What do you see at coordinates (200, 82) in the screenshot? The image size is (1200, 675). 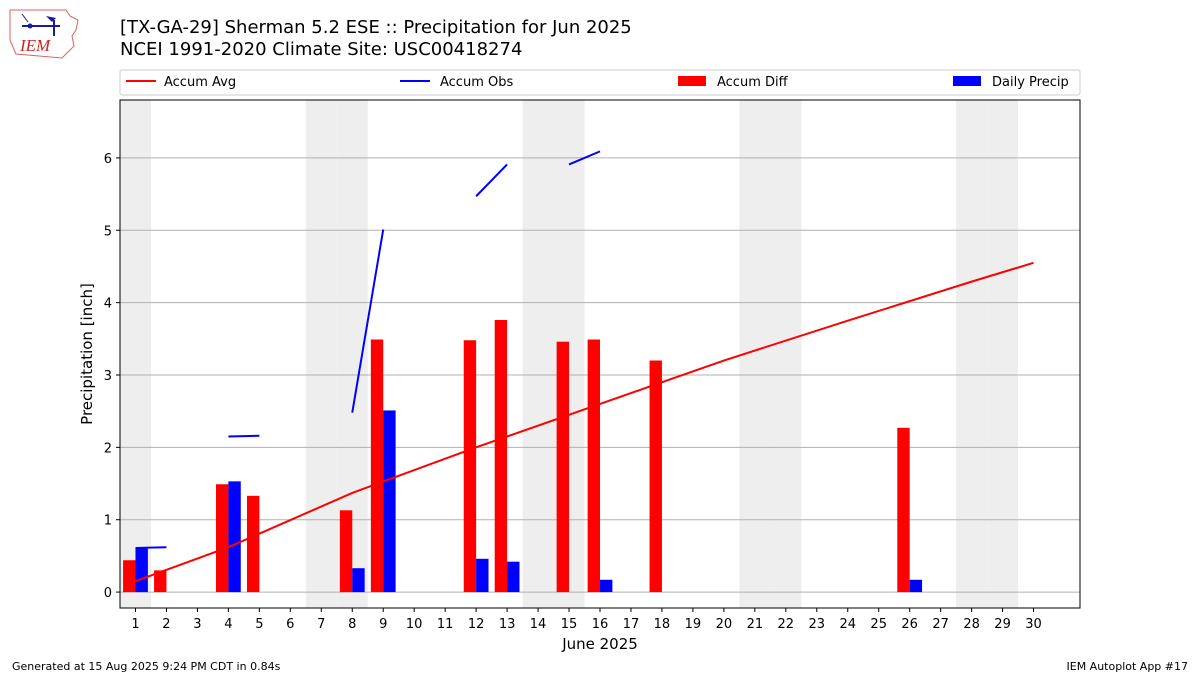 I see `legend-label-accum-avg: Accum Avg` at bounding box center [200, 82].